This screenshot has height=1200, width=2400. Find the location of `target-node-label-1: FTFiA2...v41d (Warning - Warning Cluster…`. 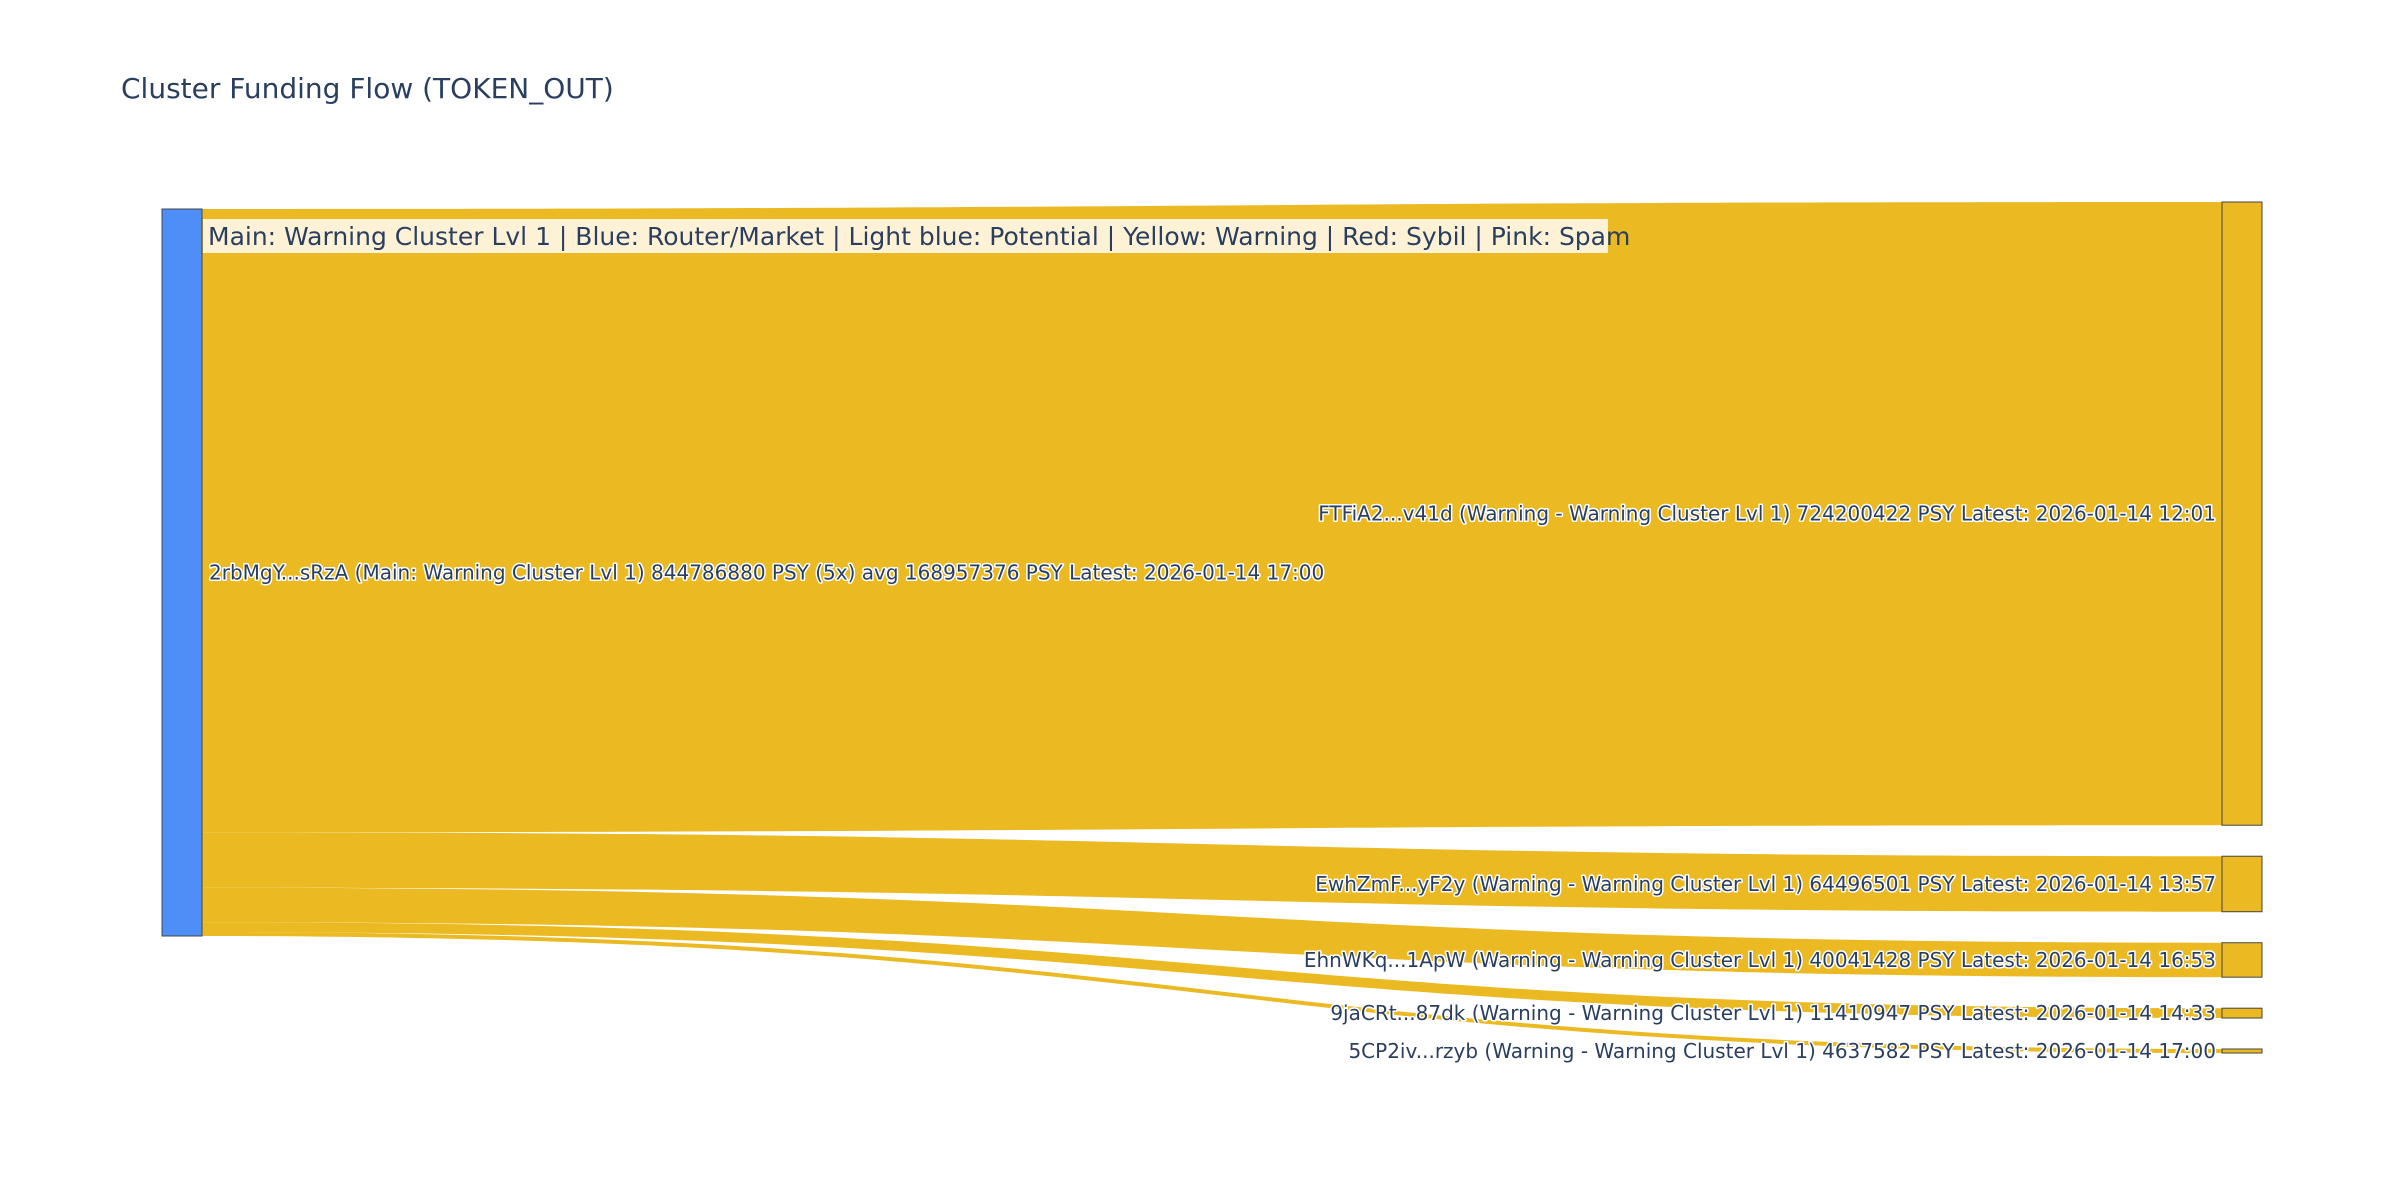

target-node-label-1: FTFiA2...v41d (Warning - Warning Cluster… is located at coordinates (1767, 514).